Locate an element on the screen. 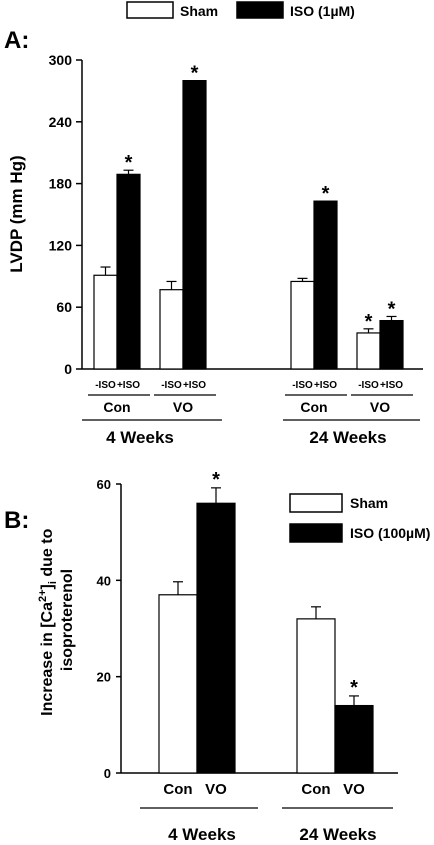  panel-b-y-tick-label: 60 is located at coordinates (104, 484).